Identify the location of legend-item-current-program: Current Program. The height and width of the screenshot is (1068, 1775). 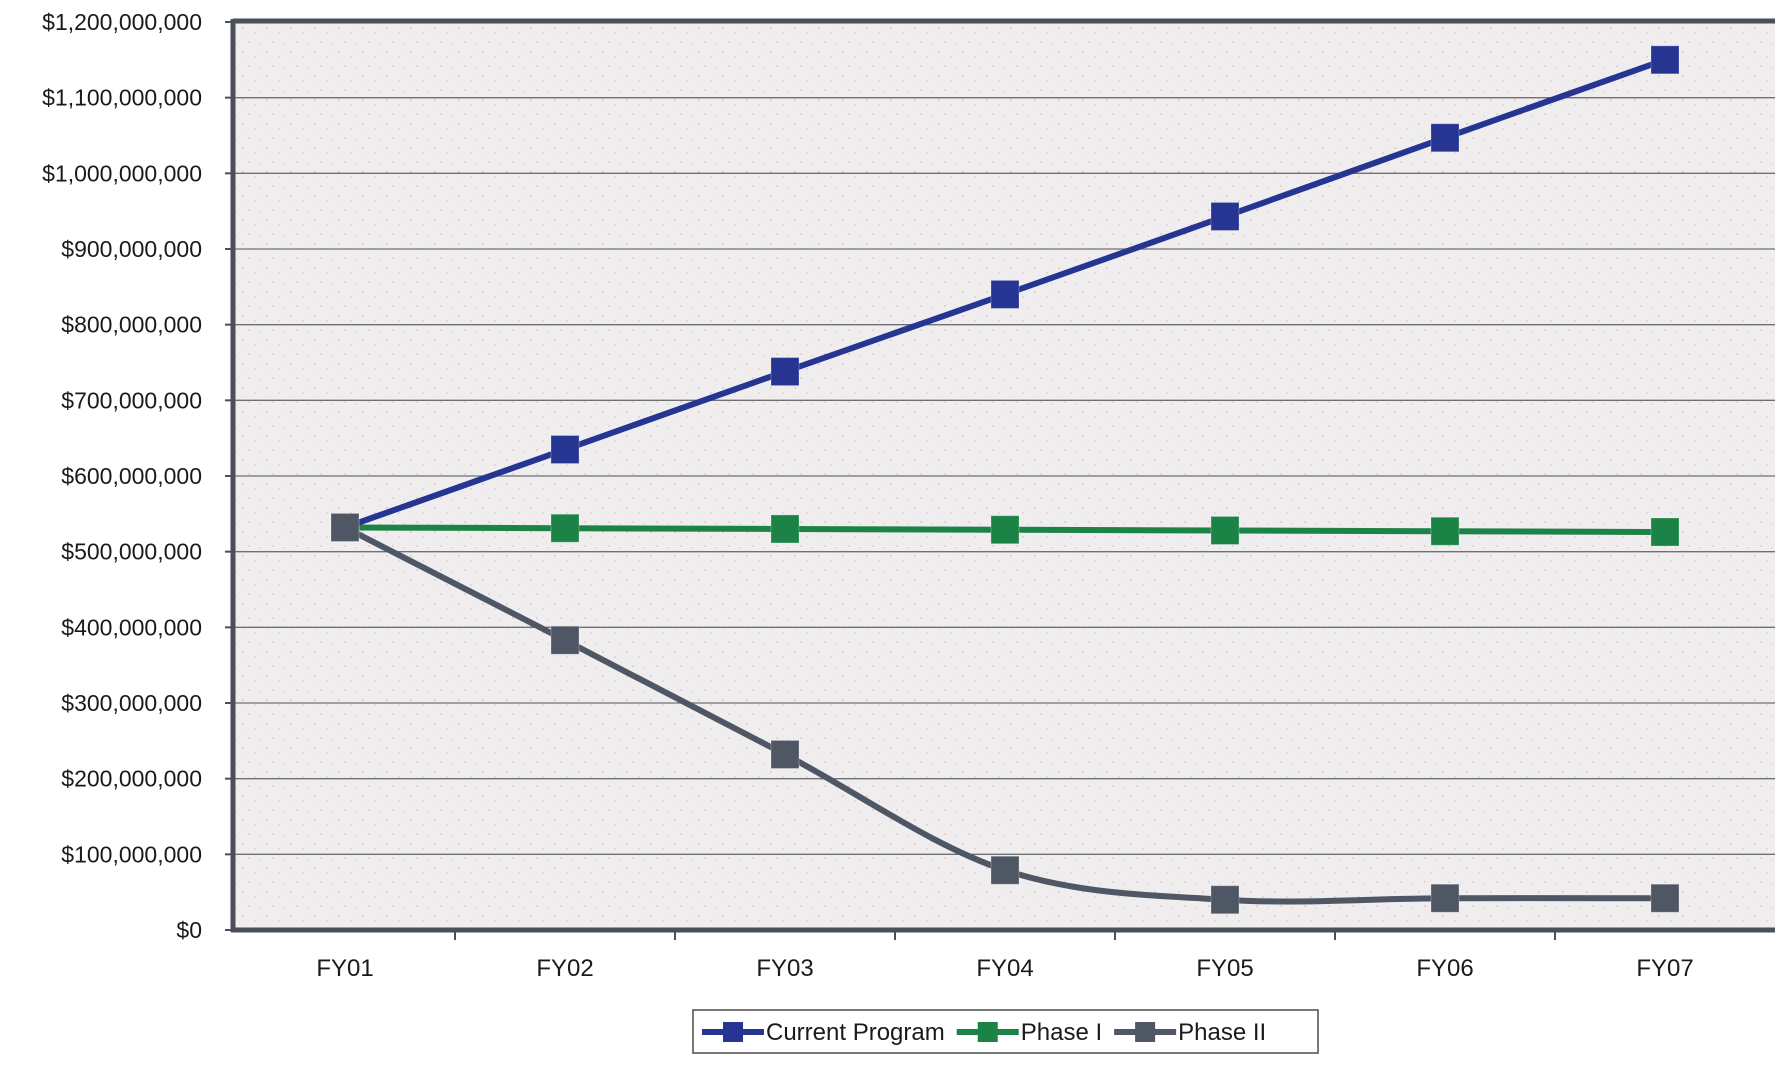
(823, 1032).